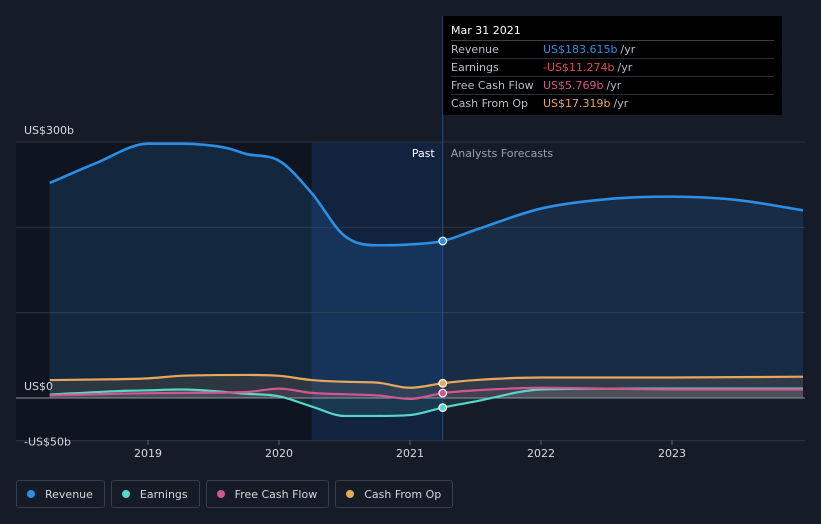 Image resolution: width=821 pixels, height=524 pixels. What do you see at coordinates (443, 383) in the screenshot?
I see `marker-cash-from-op` at bounding box center [443, 383].